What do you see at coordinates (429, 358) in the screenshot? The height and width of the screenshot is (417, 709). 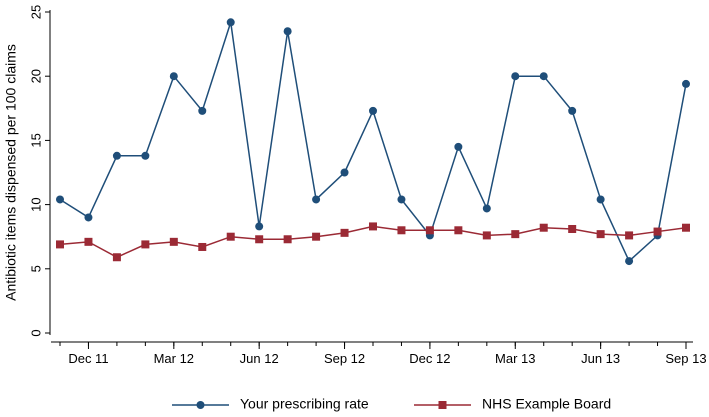 I see `x-tick-label: Dec 12` at bounding box center [429, 358].